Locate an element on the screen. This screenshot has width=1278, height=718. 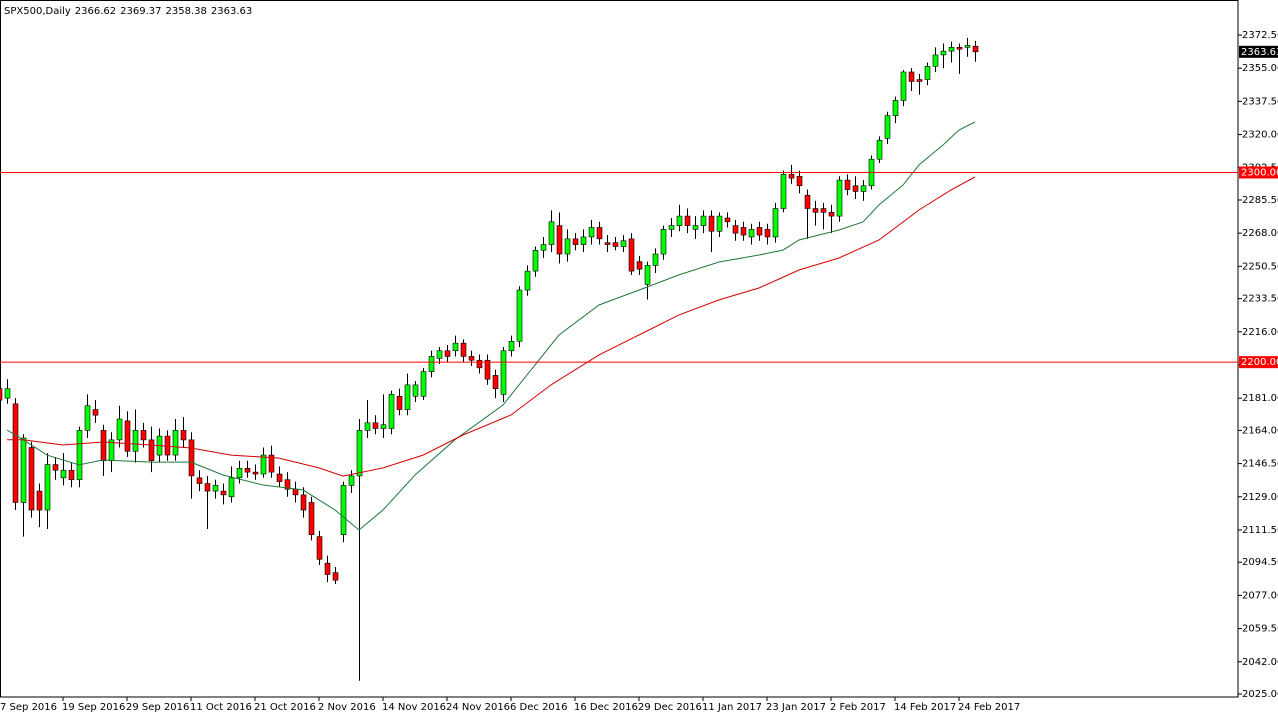
x-tick-label: 29 Dec 2016 is located at coordinates (670, 707).